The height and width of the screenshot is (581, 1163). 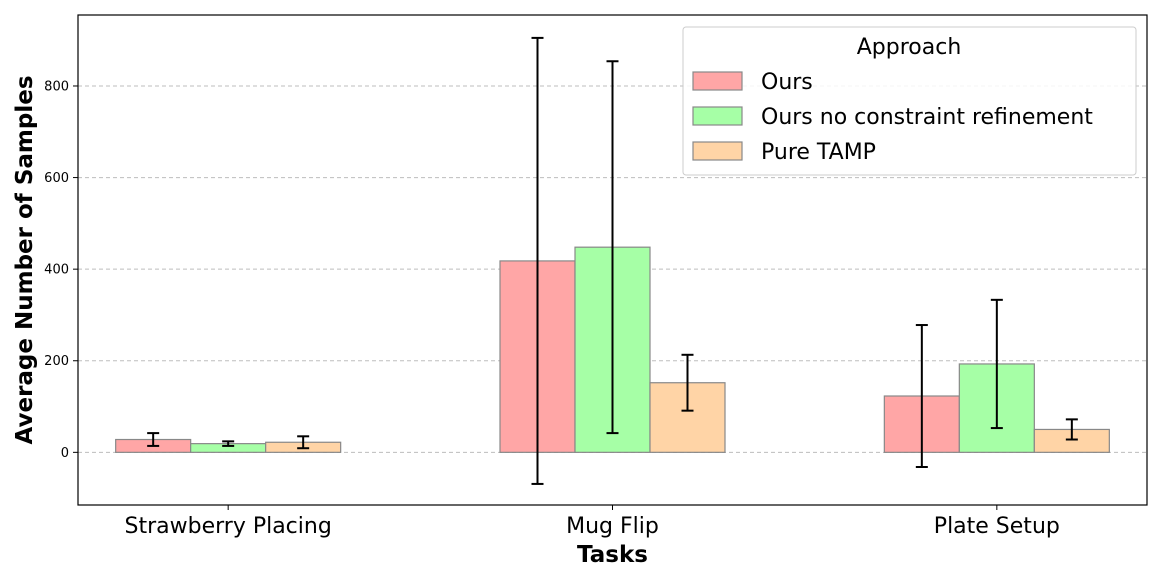 I want to click on x-tick-label: Plate Setup, so click(x=997, y=526).